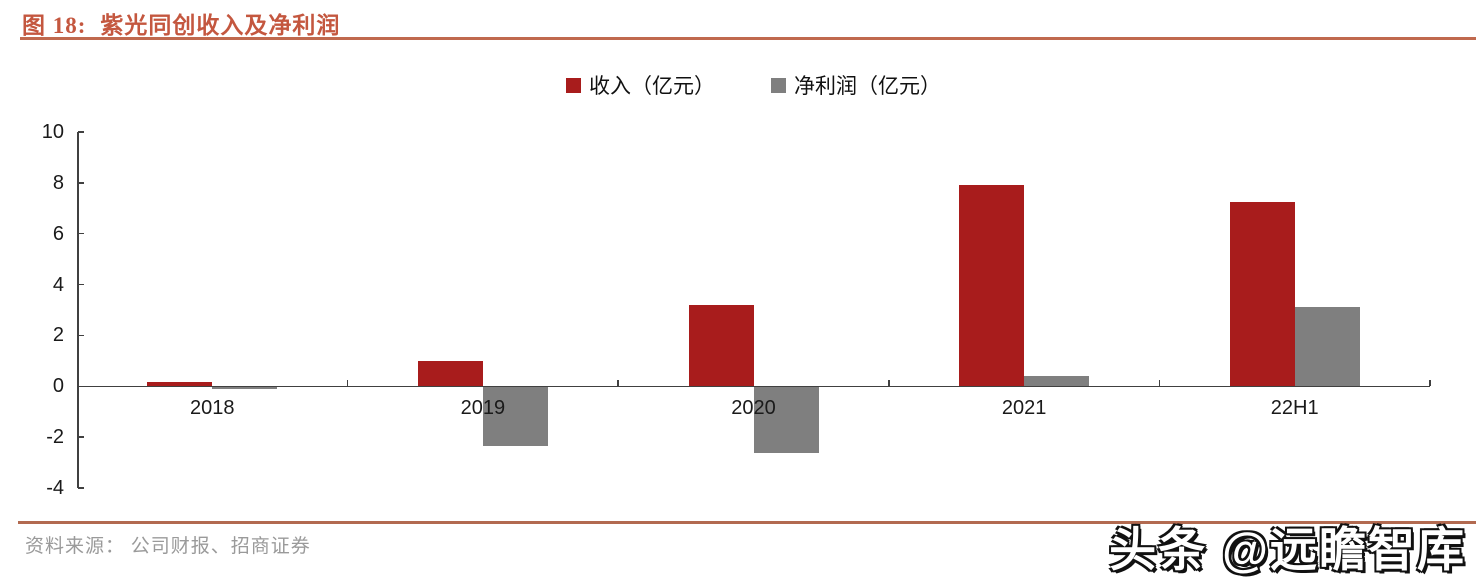 The height and width of the screenshot is (580, 1476). Describe the element at coordinates (1262, 294) in the screenshot. I see `bar-revenue-22H1` at that location.